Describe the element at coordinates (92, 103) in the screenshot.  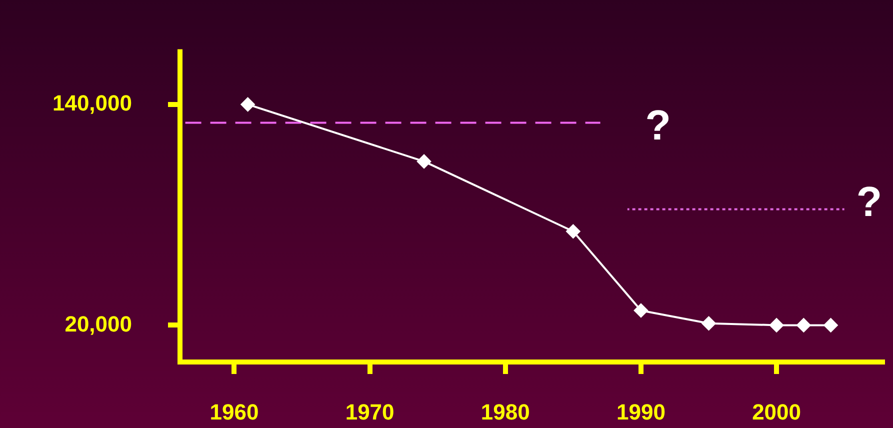
I see `y-tick-label: 140,000` at that location.